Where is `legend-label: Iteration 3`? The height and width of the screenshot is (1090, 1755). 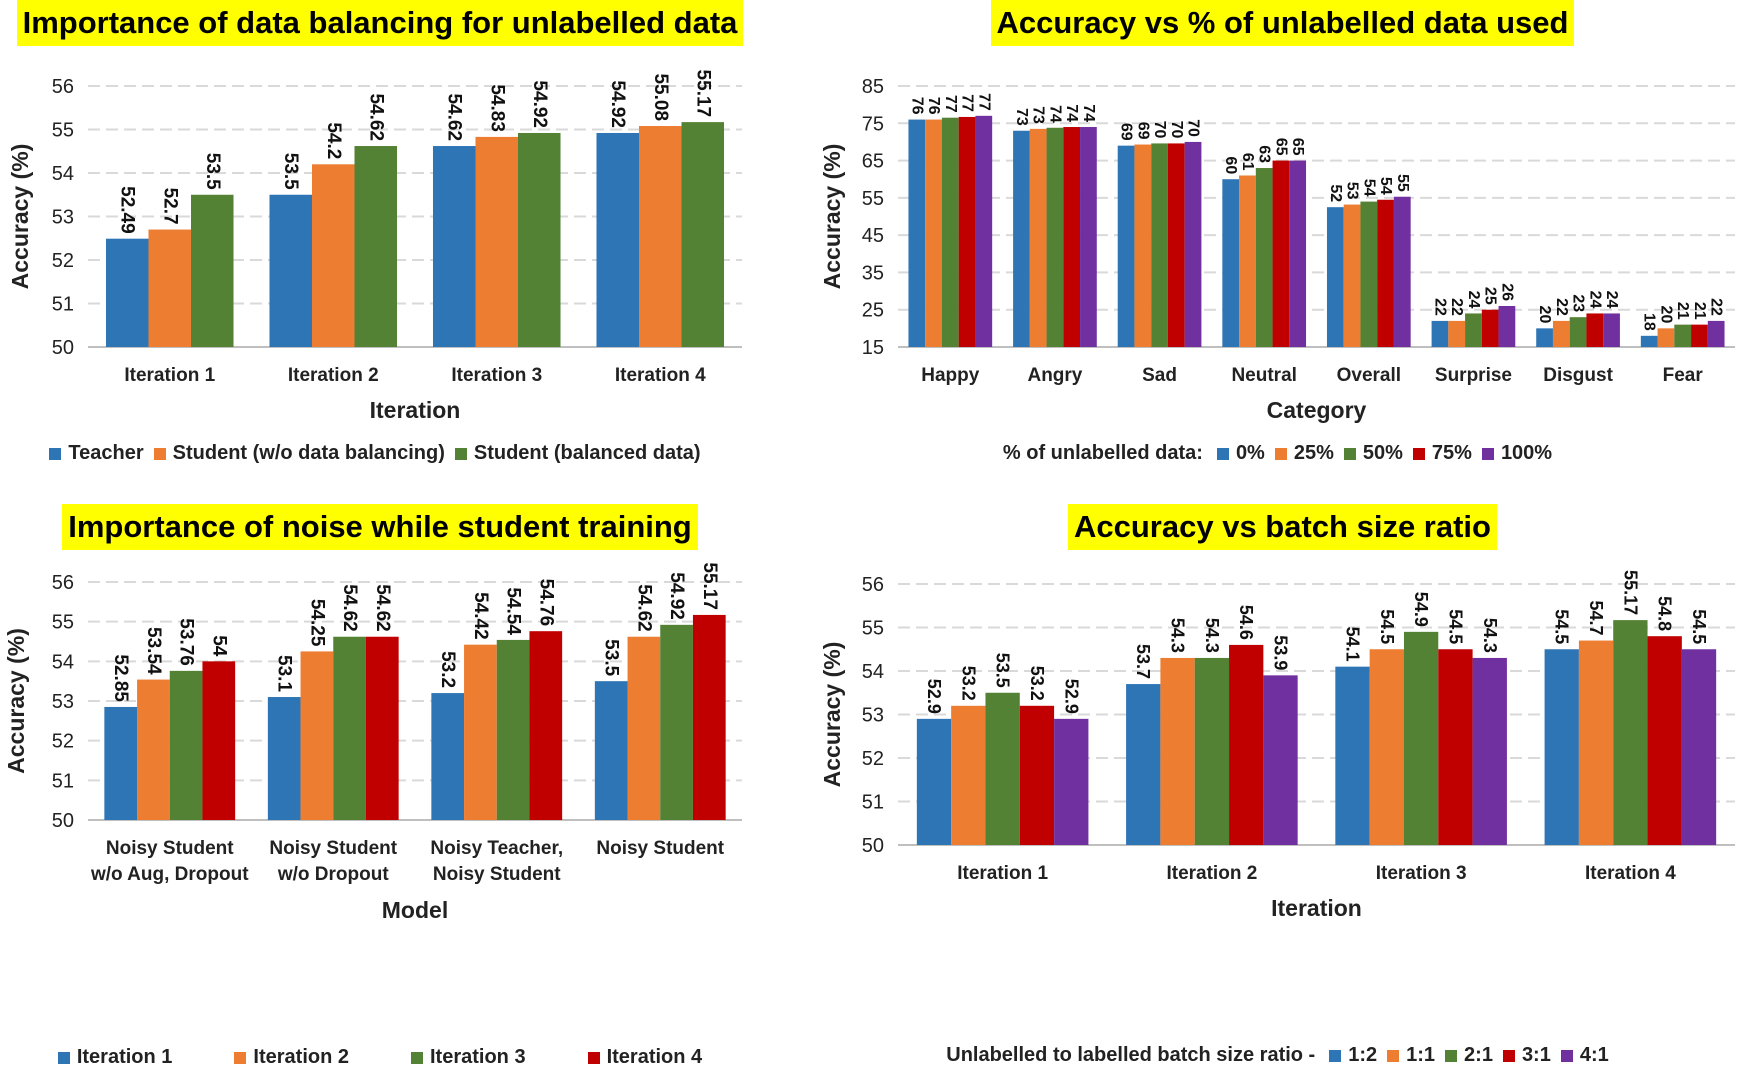 legend-label: Iteration 3 is located at coordinates (478, 1057).